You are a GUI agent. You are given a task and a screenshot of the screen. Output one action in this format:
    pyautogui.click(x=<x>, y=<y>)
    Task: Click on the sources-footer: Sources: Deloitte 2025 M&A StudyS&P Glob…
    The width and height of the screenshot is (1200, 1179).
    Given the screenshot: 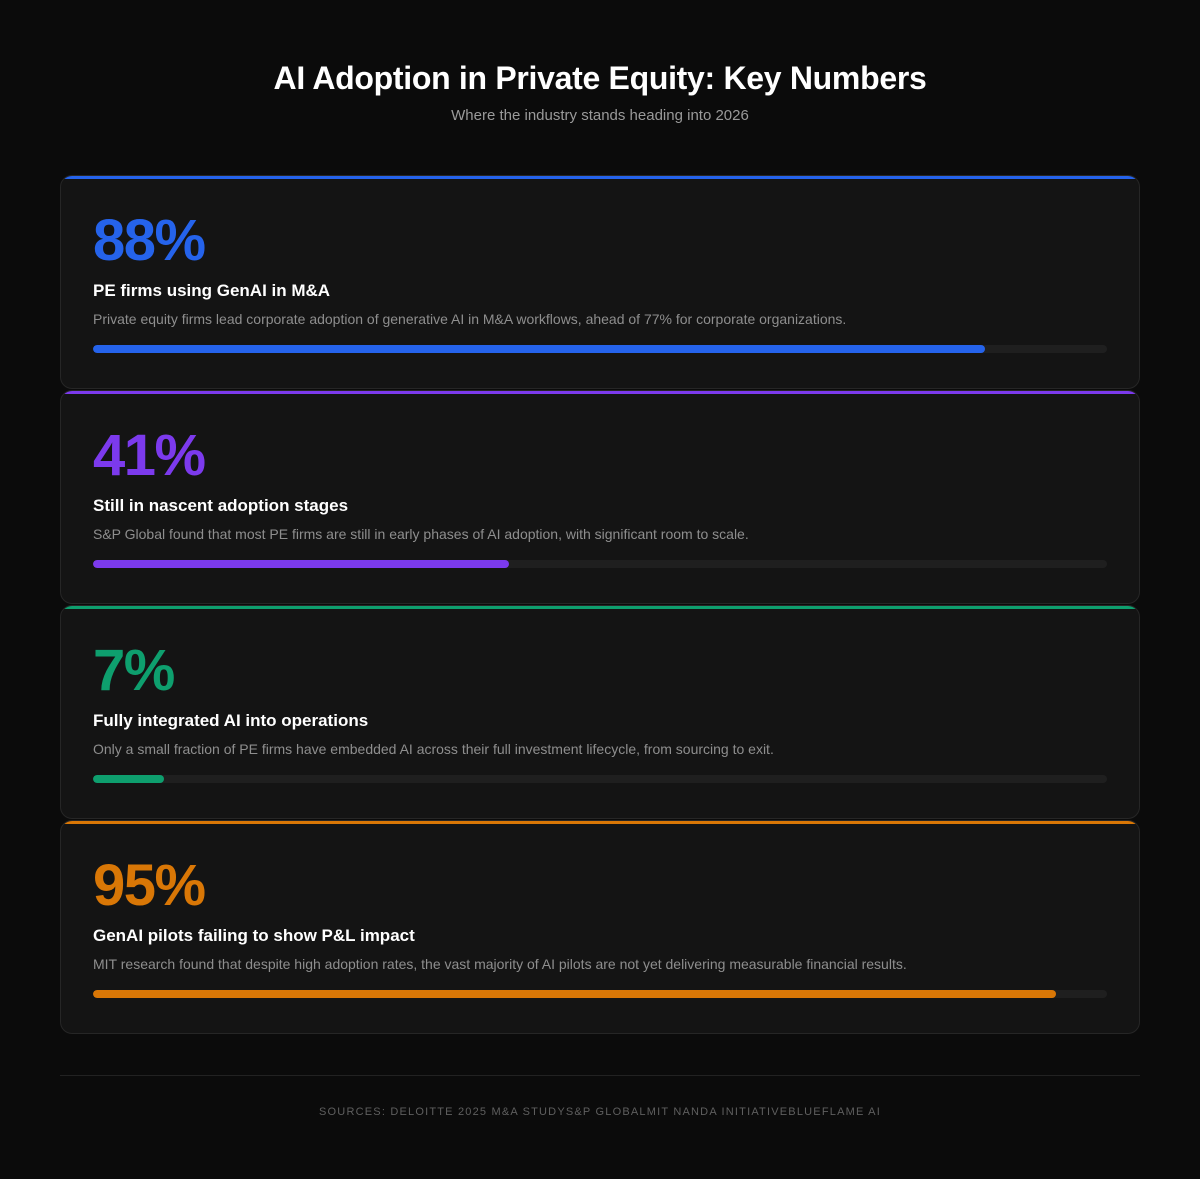 What is the action you would take?
    pyautogui.click(x=600, y=1112)
    